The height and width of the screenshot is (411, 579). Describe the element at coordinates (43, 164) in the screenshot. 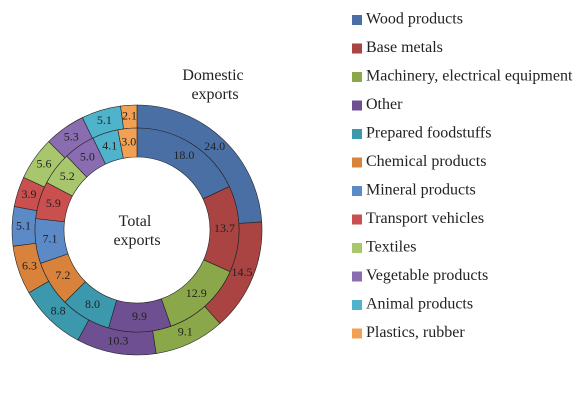

I see `data-label: 5.6` at that location.